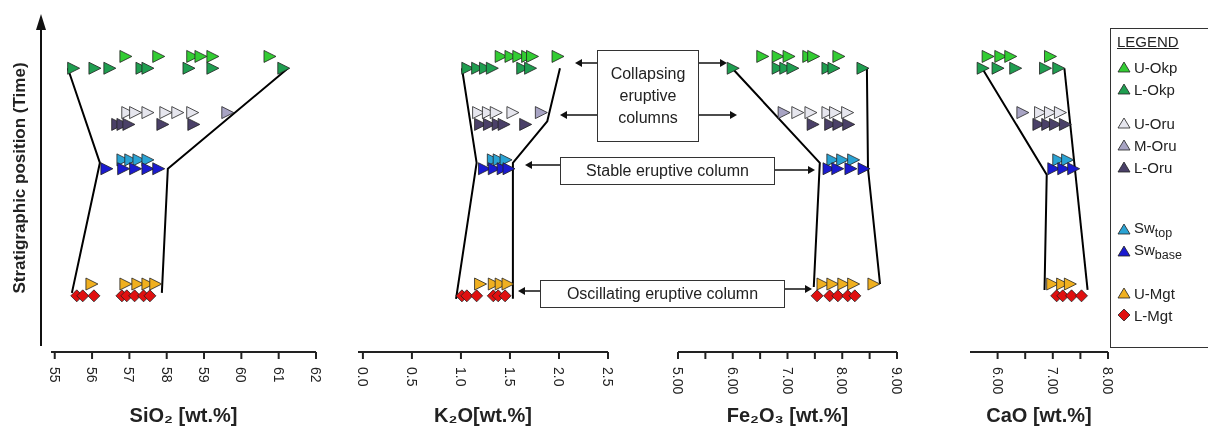  Describe the element at coordinates (1154, 89) in the screenshot. I see `legend-label: L-Okp` at that location.